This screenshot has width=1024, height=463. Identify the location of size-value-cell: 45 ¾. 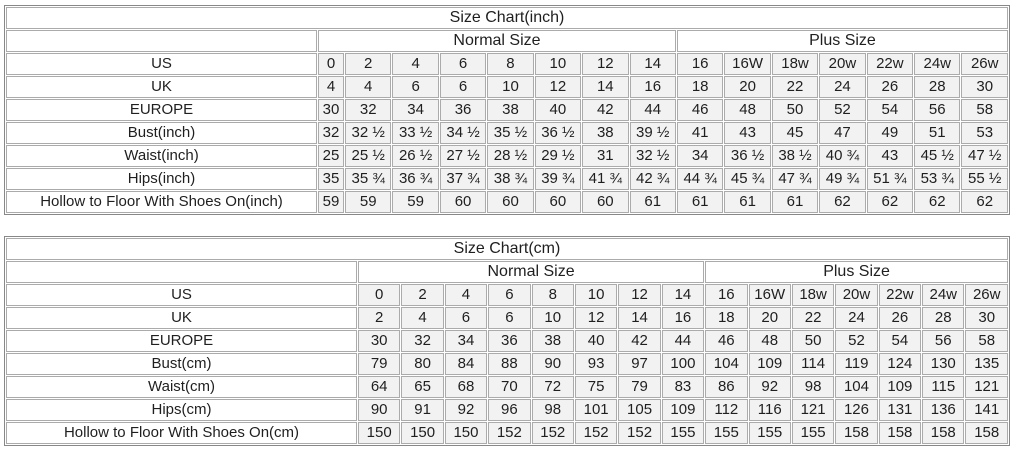
(747, 179).